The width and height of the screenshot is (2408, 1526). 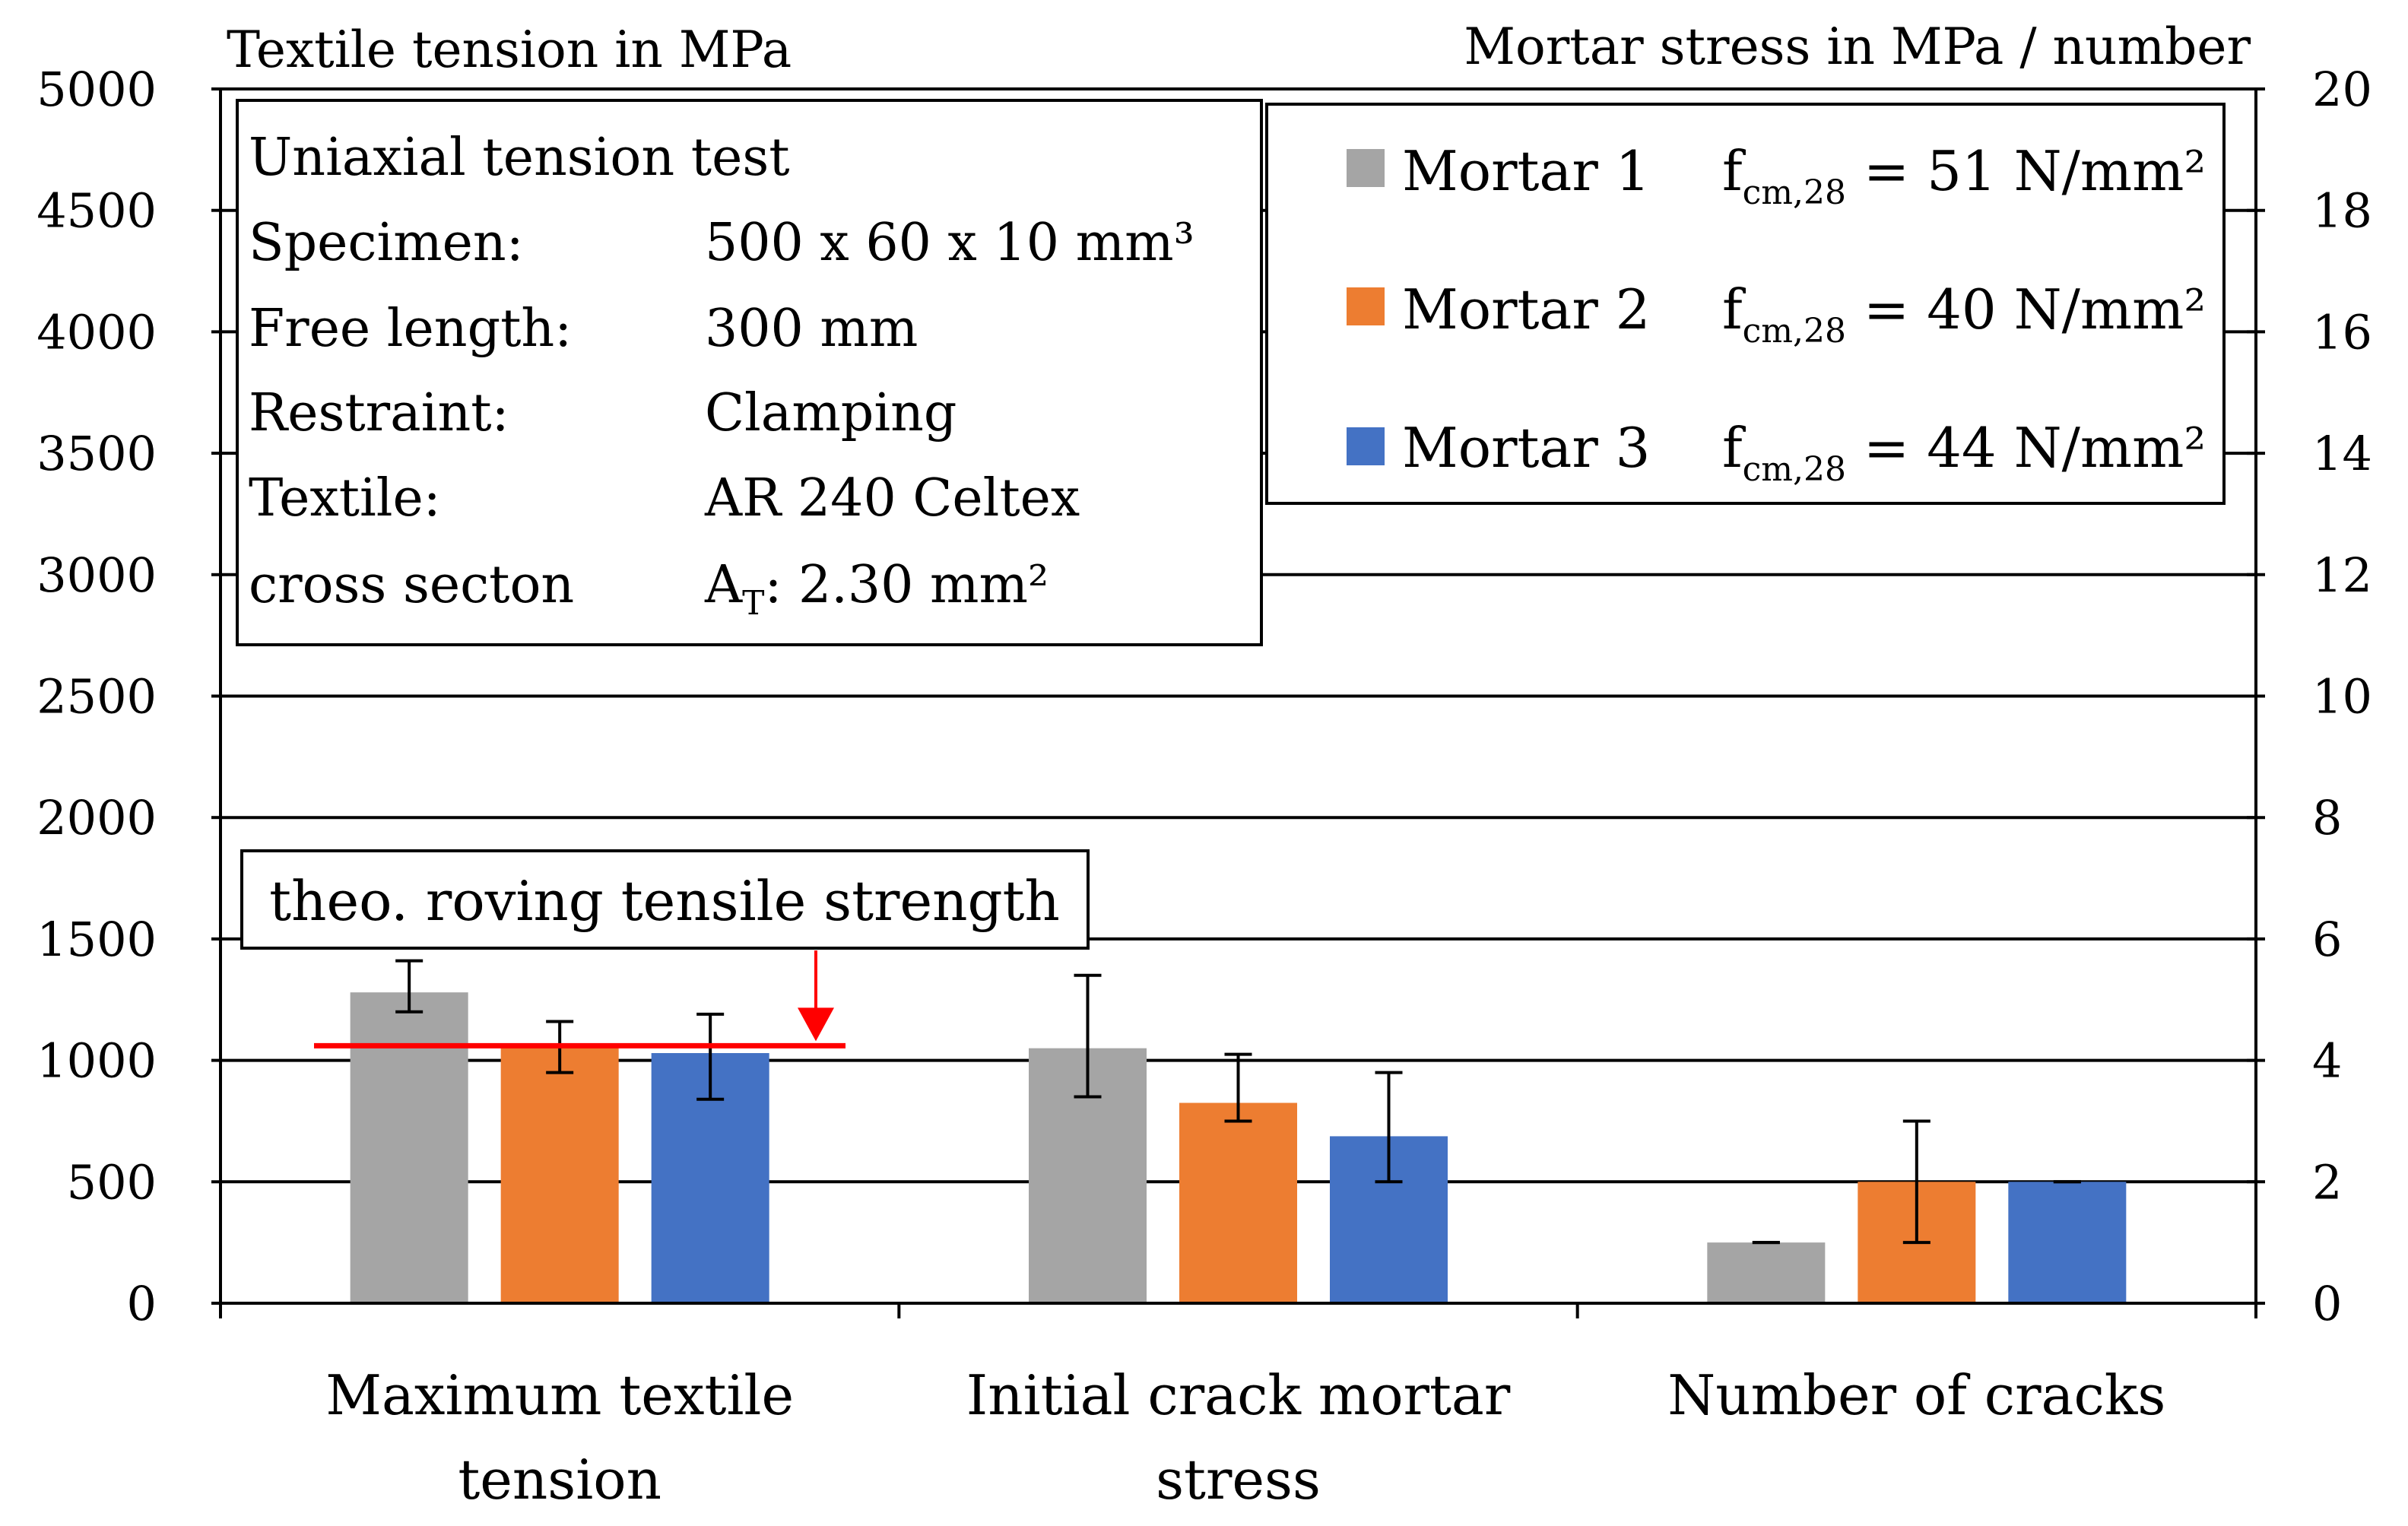 I want to click on legend-property: fcm,28 = 40 N/mm², so click(x=1964, y=314).